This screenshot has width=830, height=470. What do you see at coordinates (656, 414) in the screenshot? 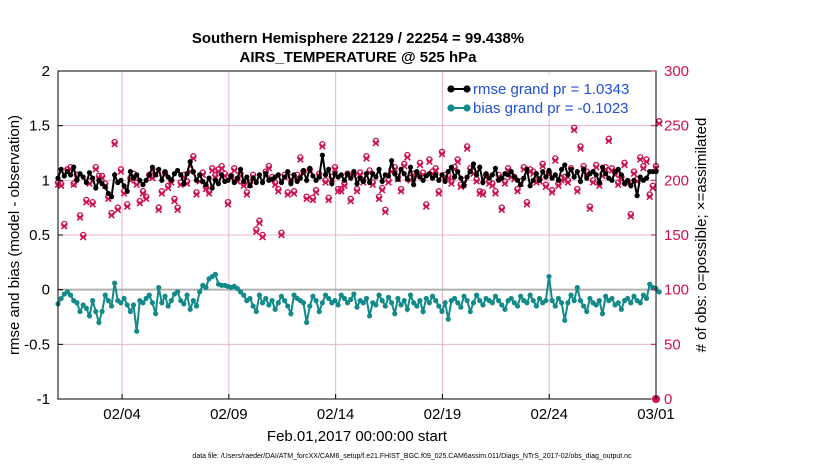
I see `x-tick-label: 03/01` at bounding box center [656, 414].